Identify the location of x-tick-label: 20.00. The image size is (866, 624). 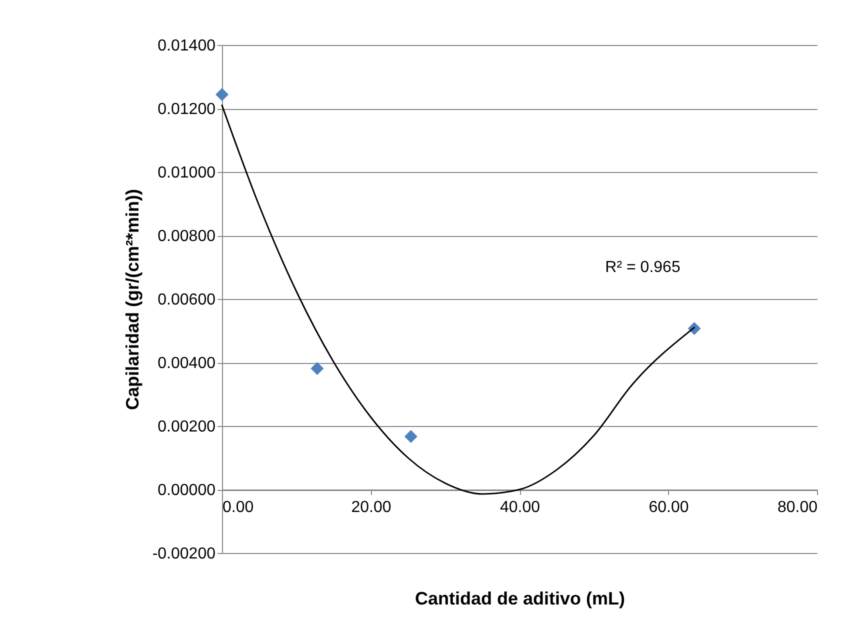
(371, 507).